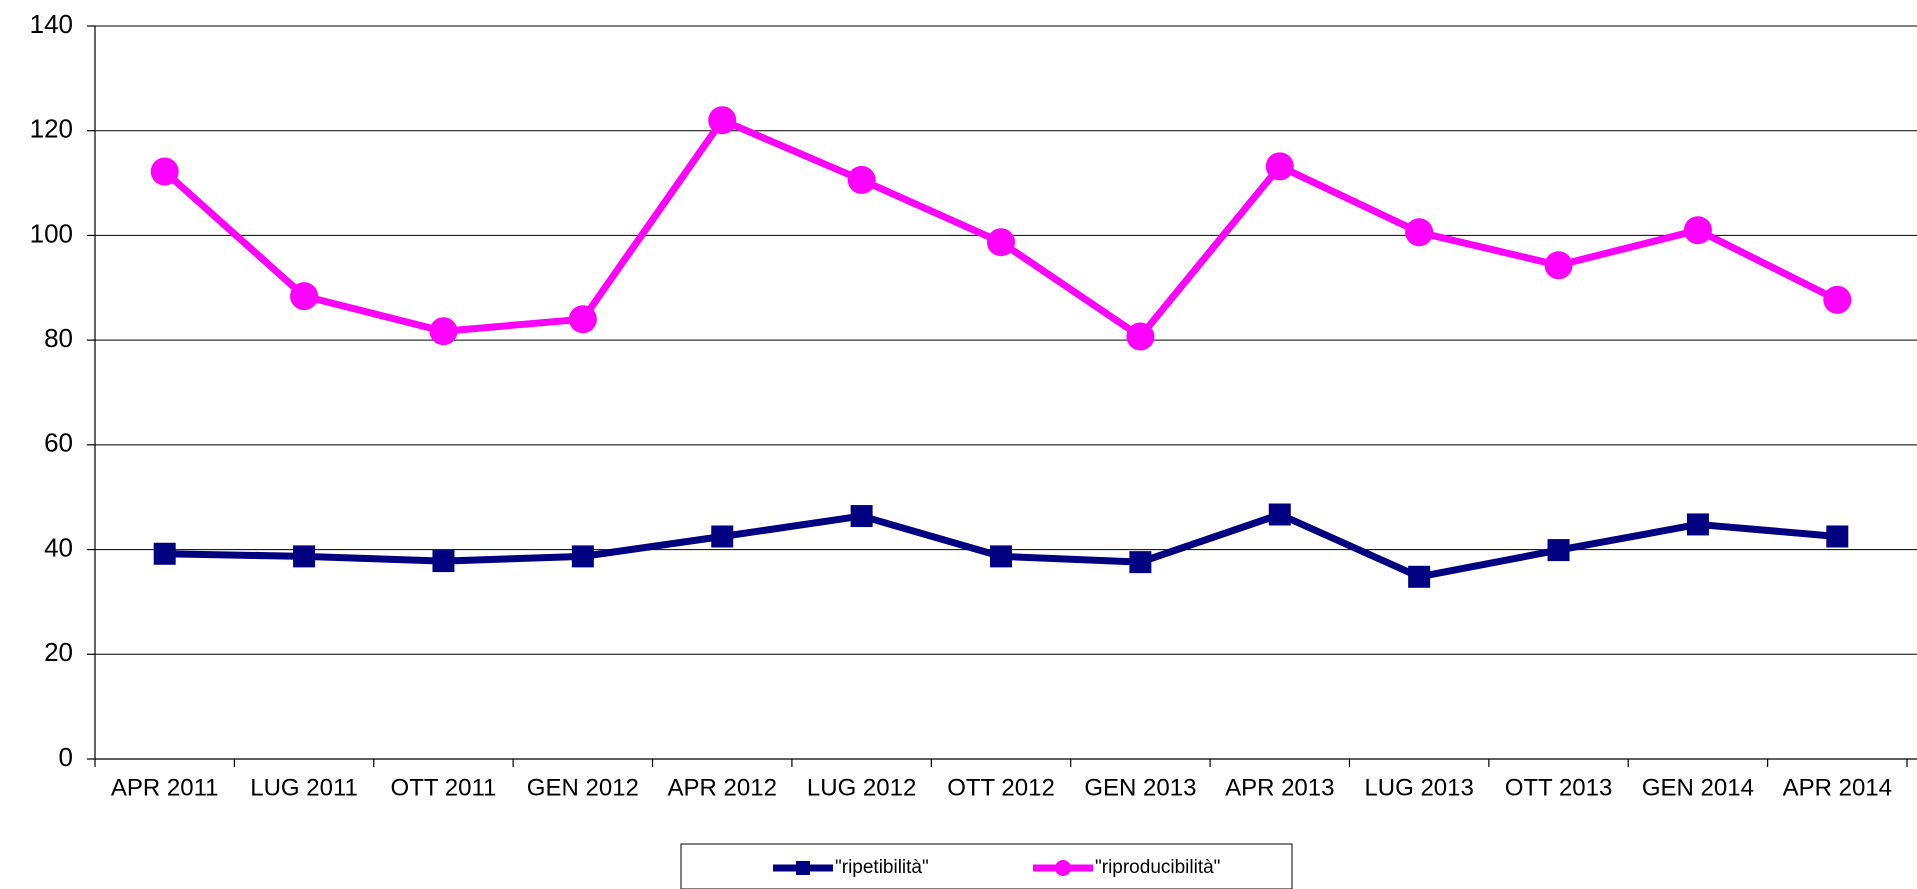 This screenshot has width=1917, height=889. I want to click on legend-label: "ripetibilità", so click(882, 867).